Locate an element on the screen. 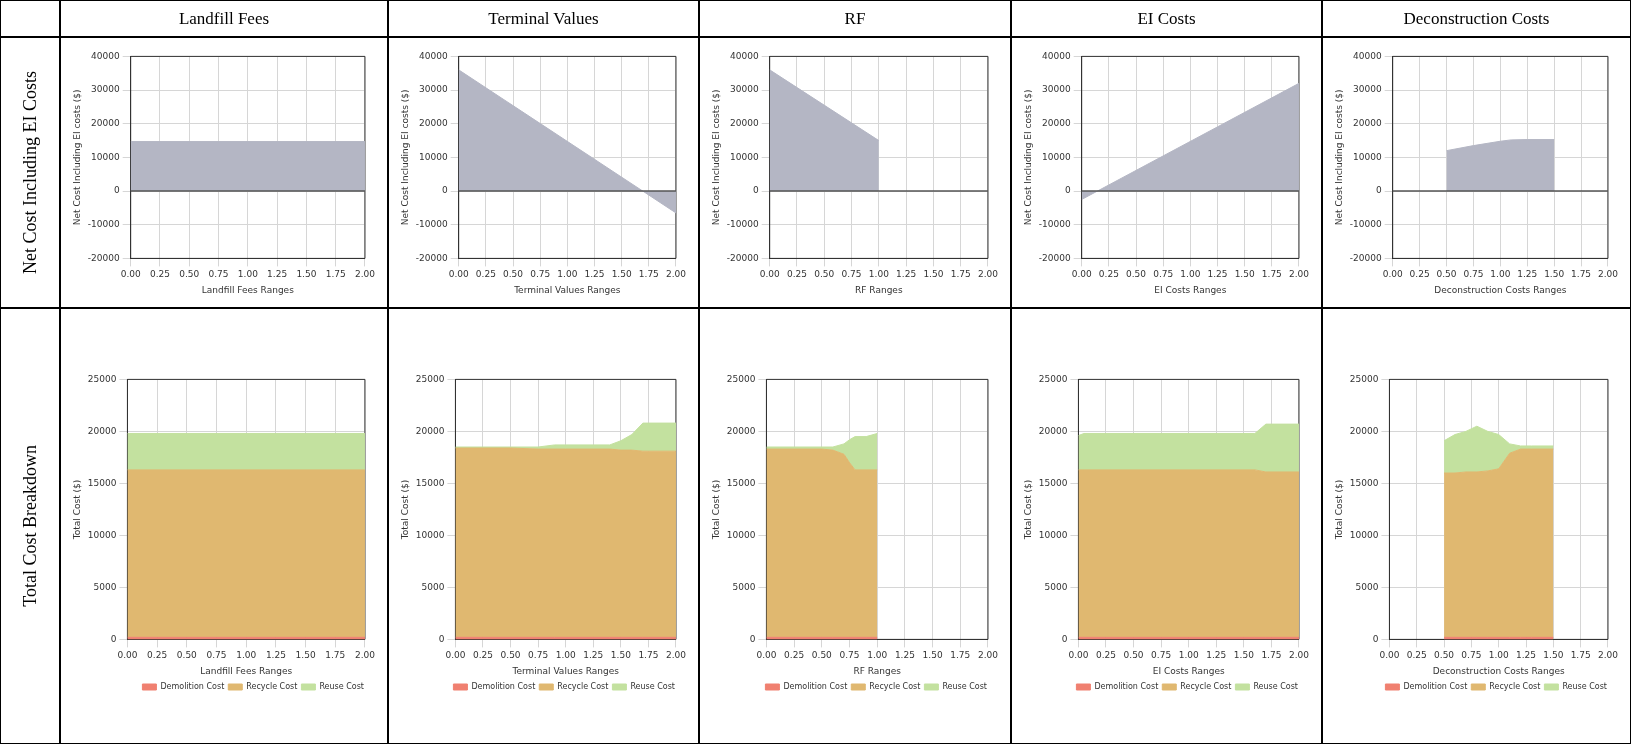  category-label: EI Costs is located at coordinates (1166, 18).